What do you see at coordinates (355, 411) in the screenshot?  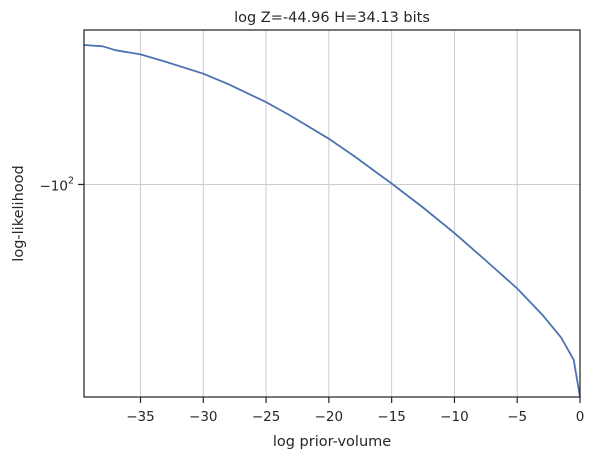 I see `x-axis: −35 −30 −25 −20 −15 −10 −5 0` at bounding box center [355, 411].